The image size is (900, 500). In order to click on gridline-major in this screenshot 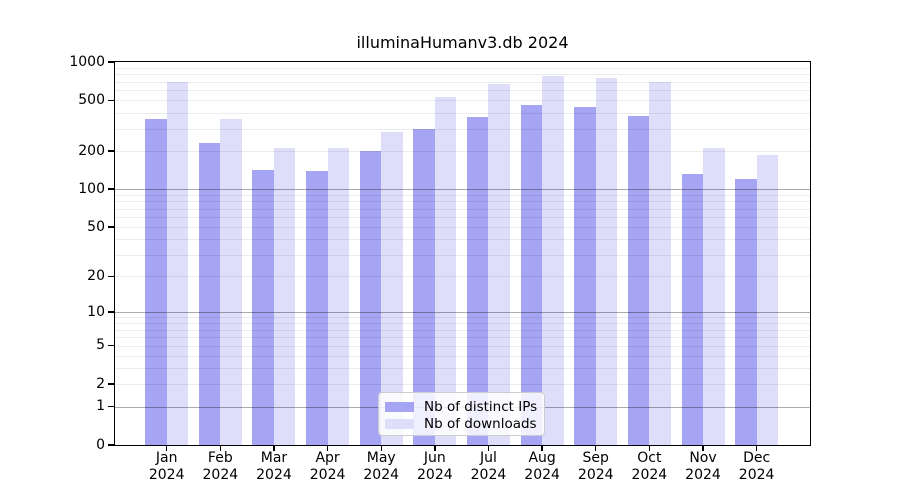, I will do `click(462, 190)`.